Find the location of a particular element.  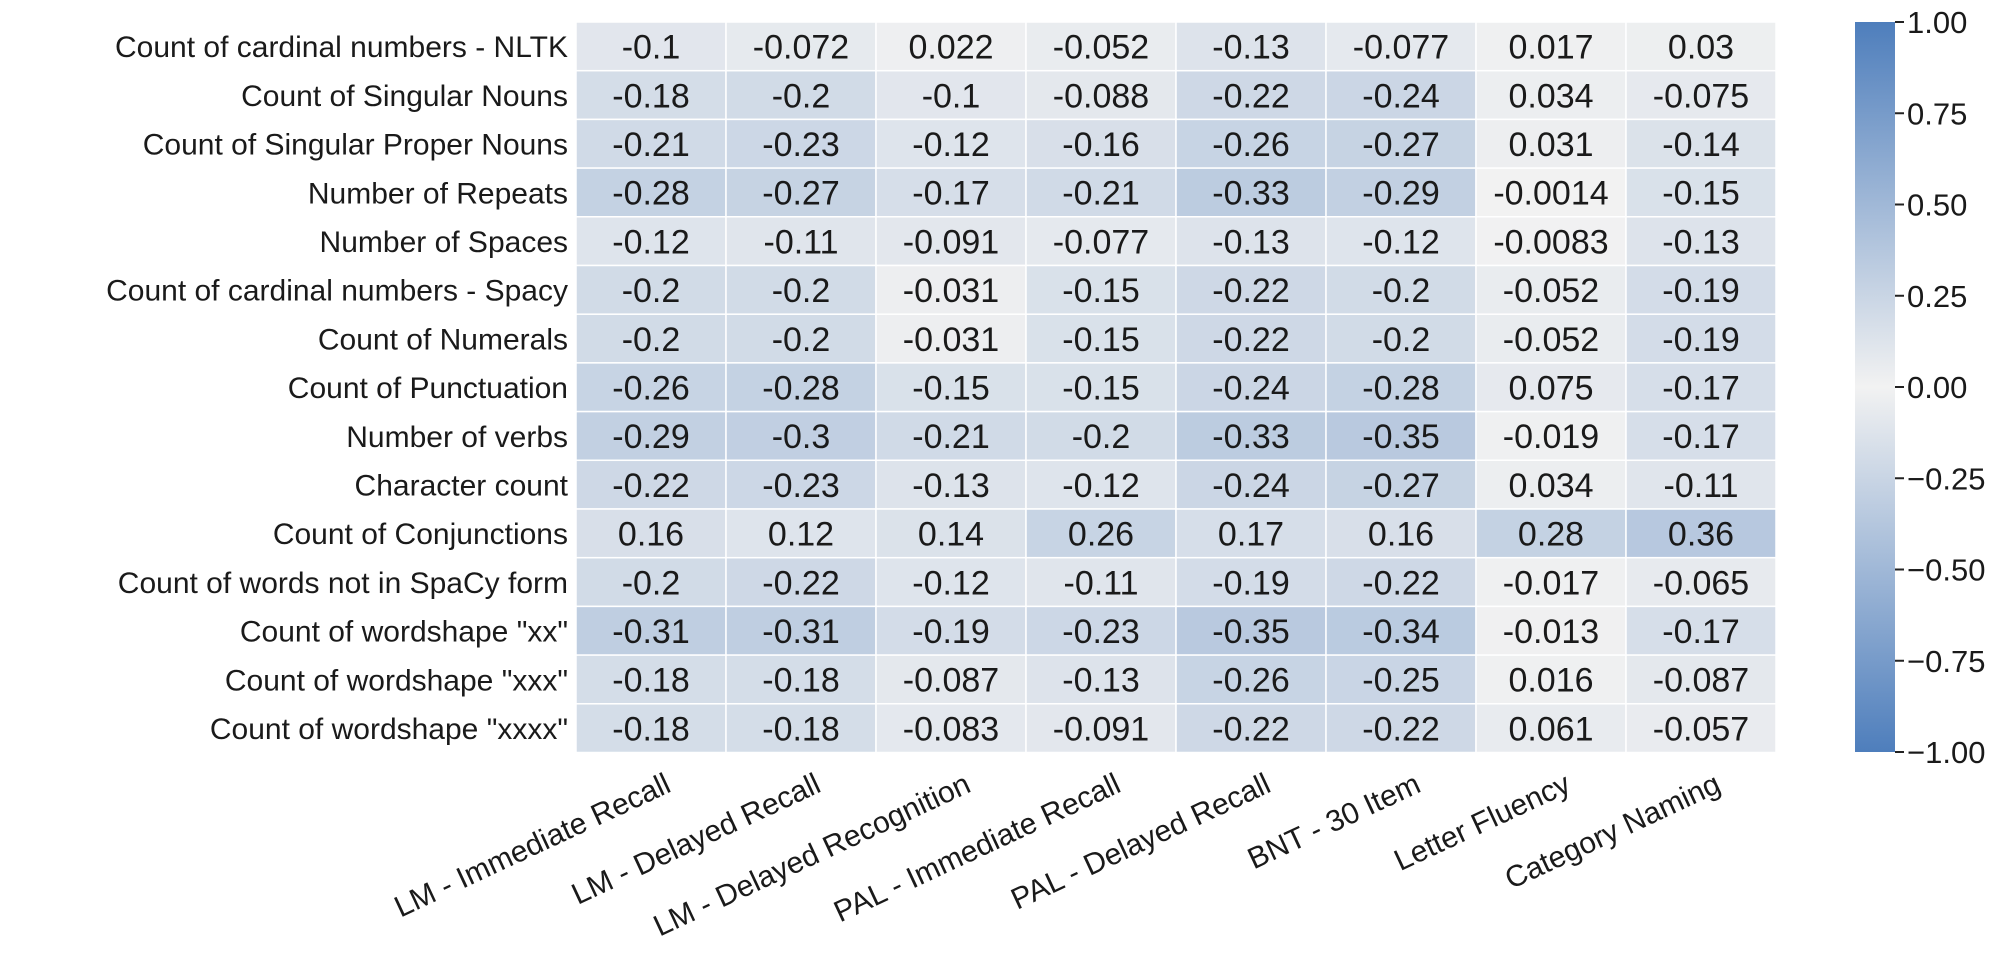

cell-value-label: 0.022 is located at coordinates (950, 48).